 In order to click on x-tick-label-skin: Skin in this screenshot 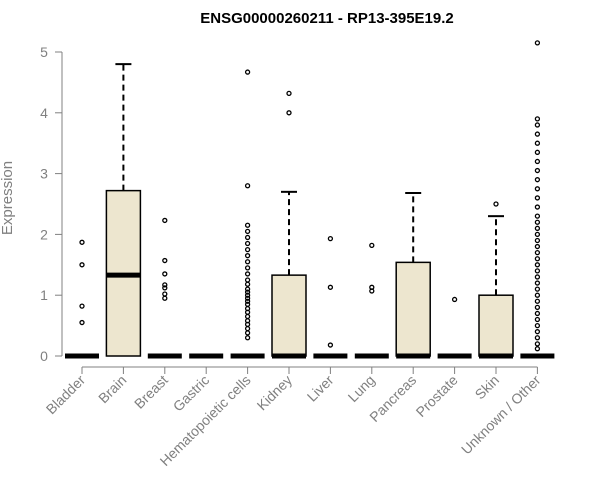, I will do `click(487, 387)`.